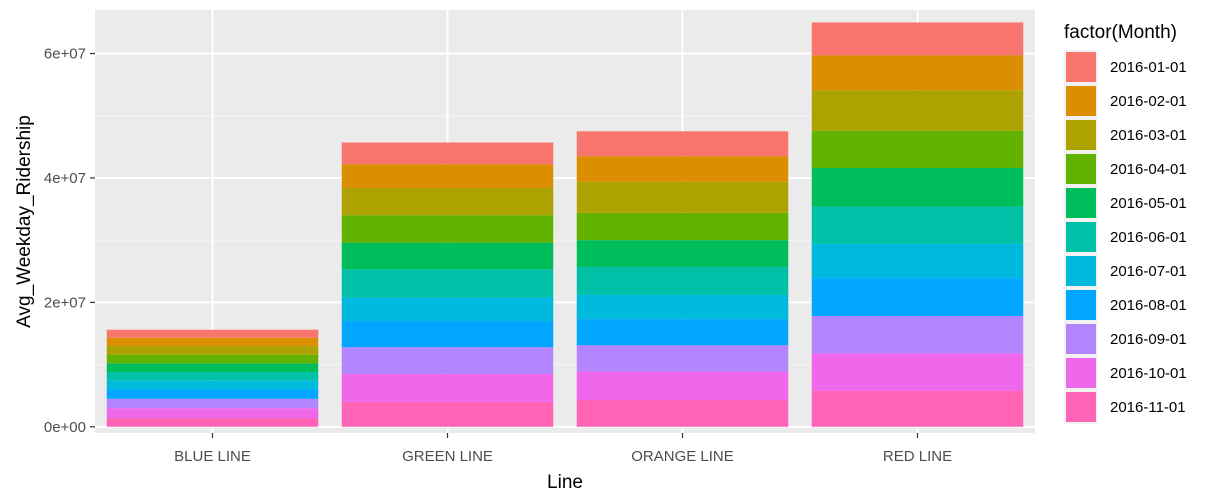  What do you see at coordinates (1148, 407) in the screenshot?
I see `legend-label: 2016-11-01` at bounding box center [1148, 407].